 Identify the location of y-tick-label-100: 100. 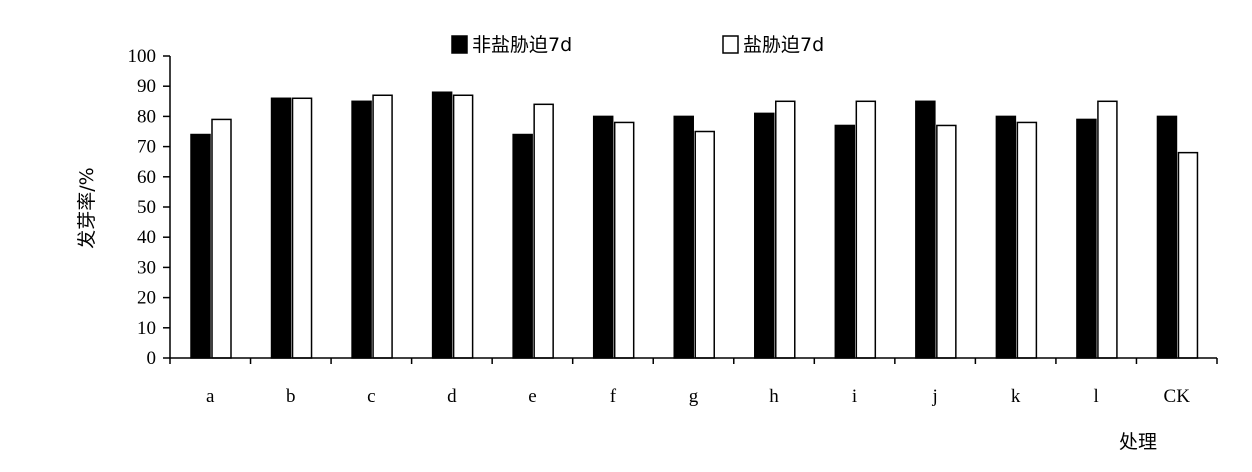
(142, 56).